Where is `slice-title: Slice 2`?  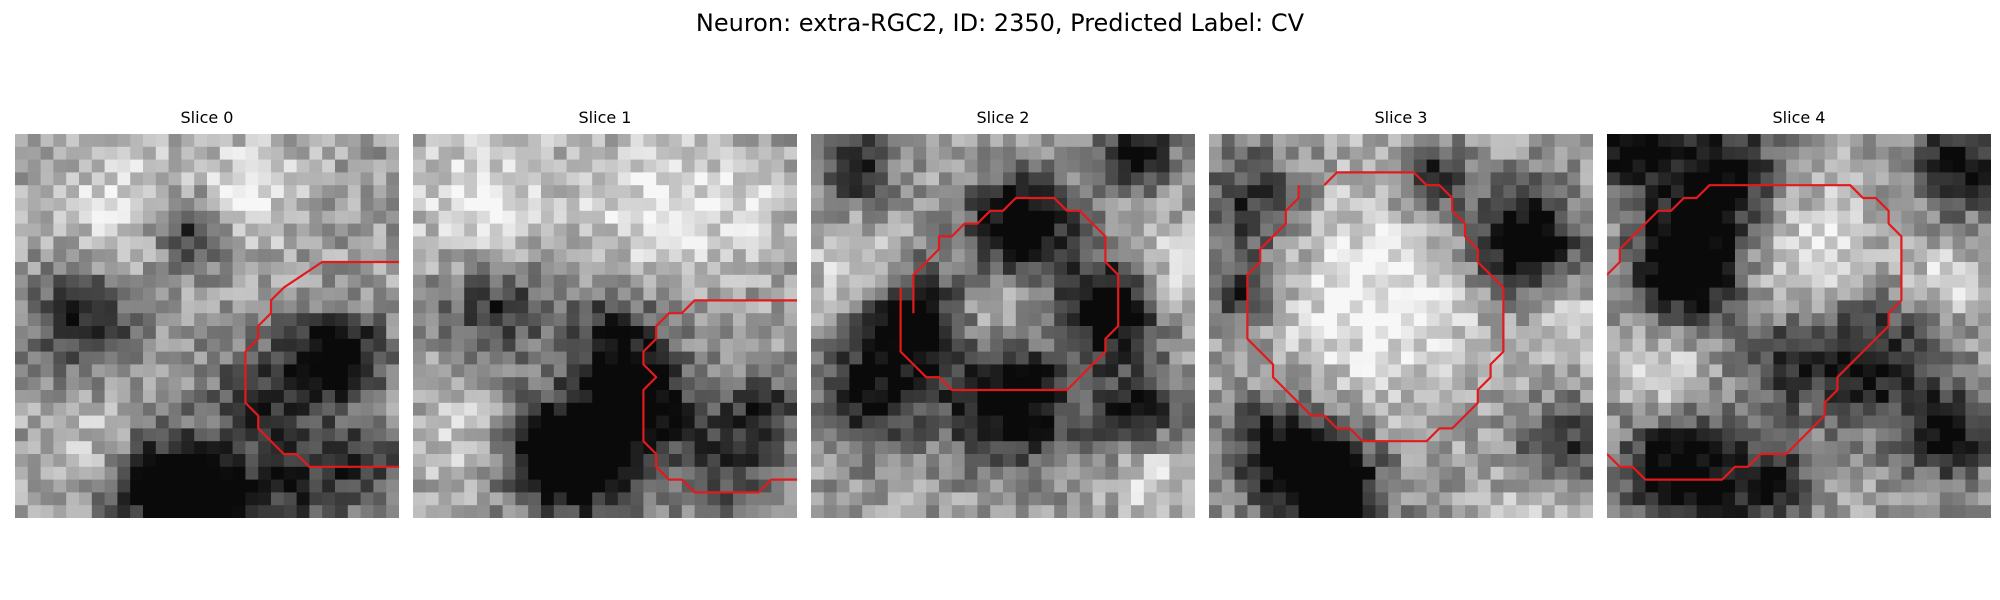 slice-title: Slice 2 is located at coordinates (1003, 117).